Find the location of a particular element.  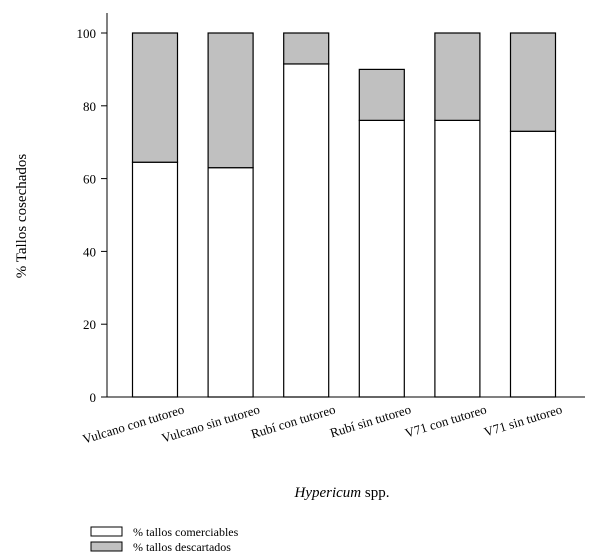

x-tick-label: Rubí sin tutoreo is located at coordinates (370, 421).